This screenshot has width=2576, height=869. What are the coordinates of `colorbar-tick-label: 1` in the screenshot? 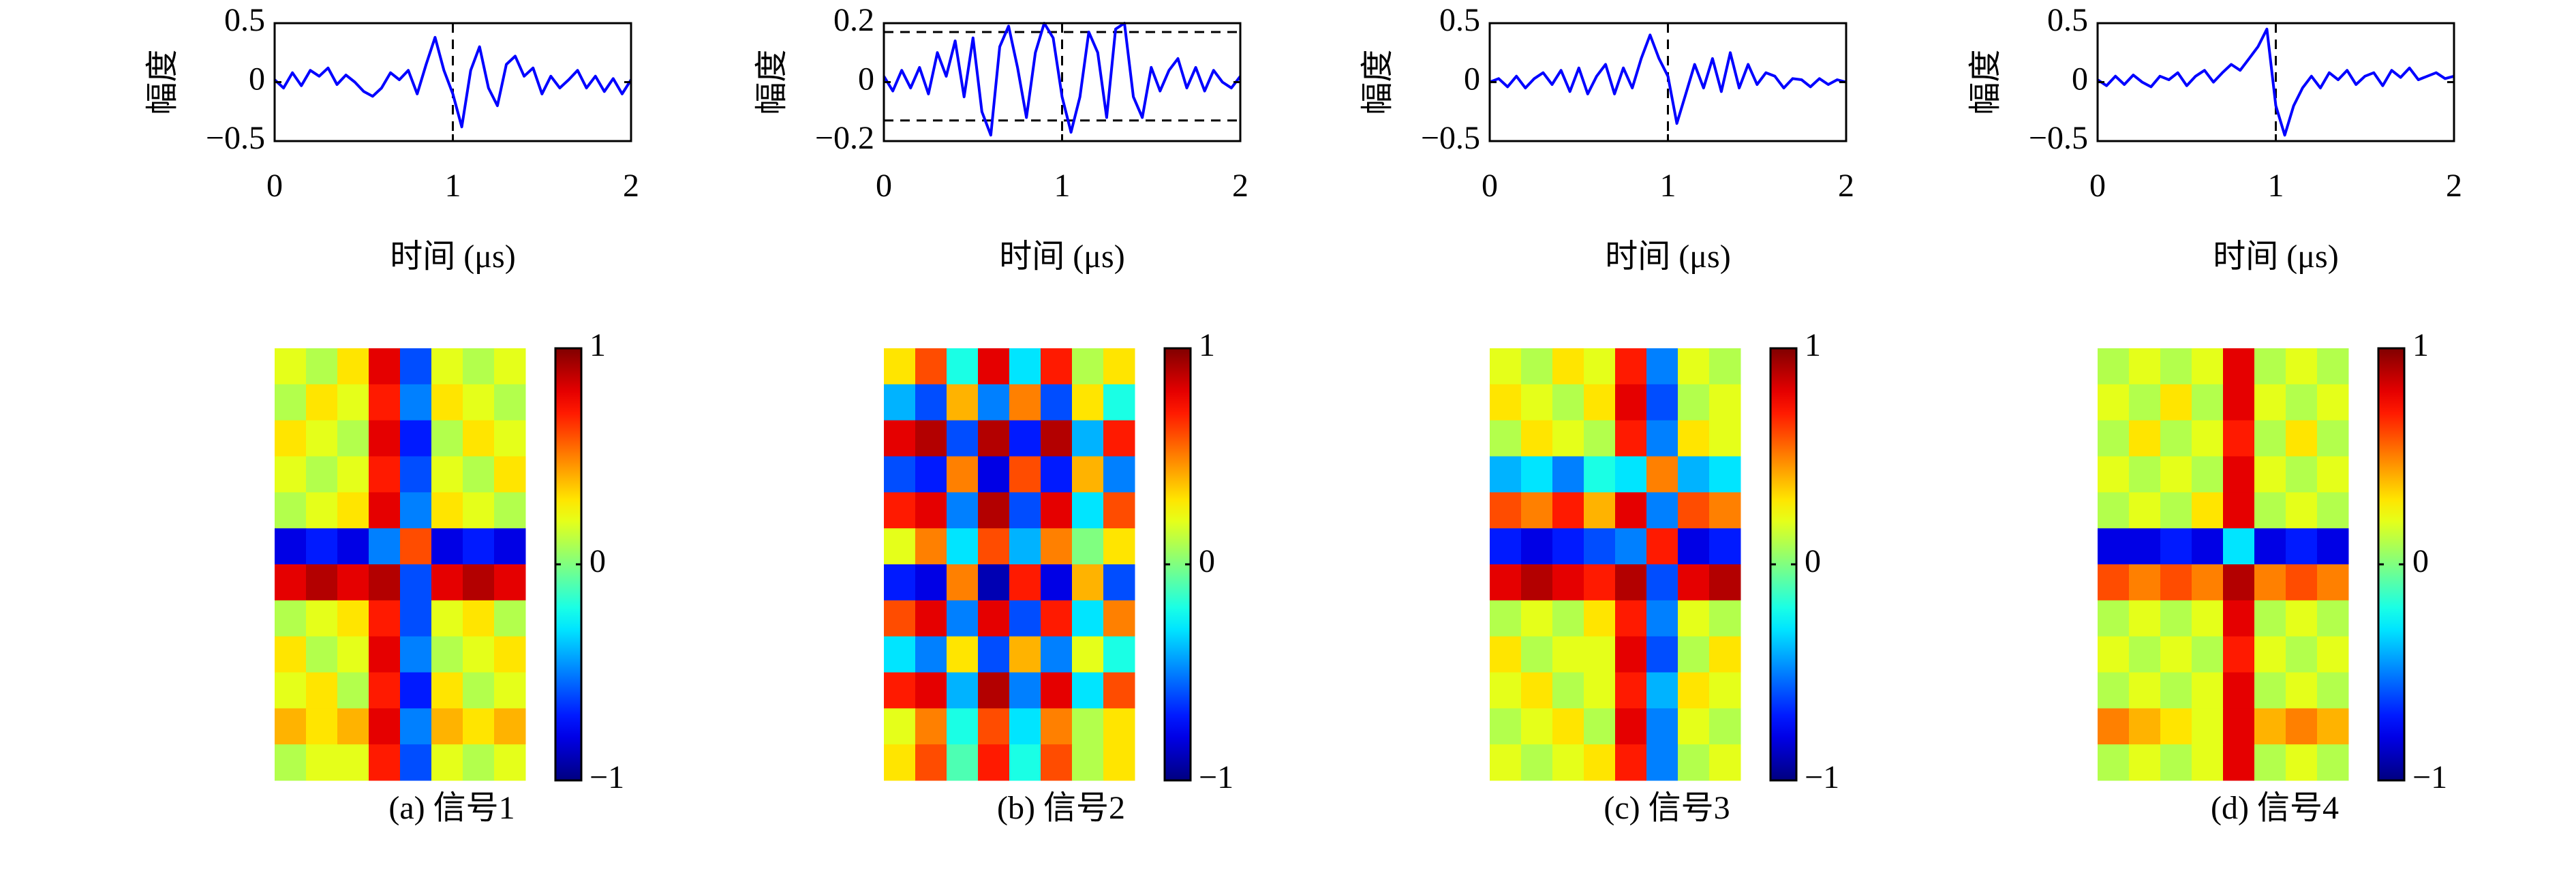 It's located at (597, 345).